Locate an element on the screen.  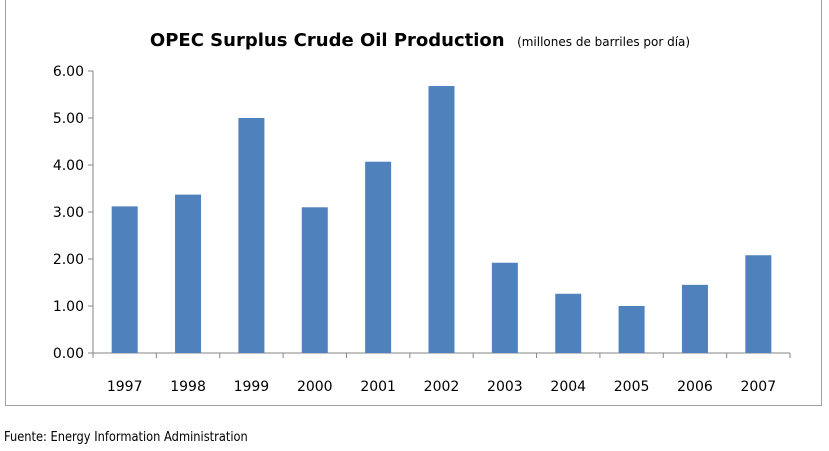
bar-2002 is located at coordinates (441, 219).